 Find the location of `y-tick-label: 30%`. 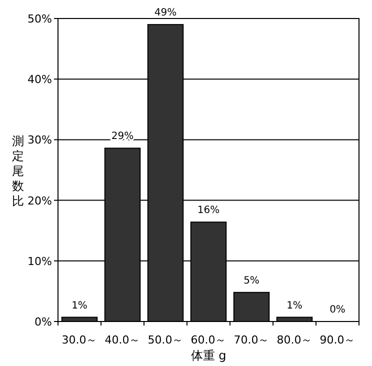

y-tick-label: 30% is located at coordinates (40, 140).